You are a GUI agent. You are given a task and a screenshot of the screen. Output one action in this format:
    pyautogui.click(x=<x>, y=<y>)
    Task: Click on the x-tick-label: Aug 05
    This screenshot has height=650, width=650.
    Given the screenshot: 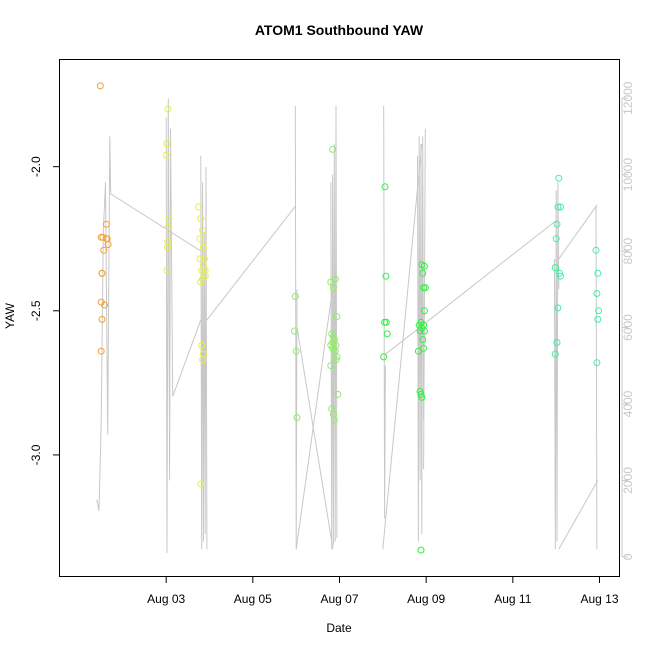 What is the action you would take?
    pyautogui.click(x=253, y=599)
    